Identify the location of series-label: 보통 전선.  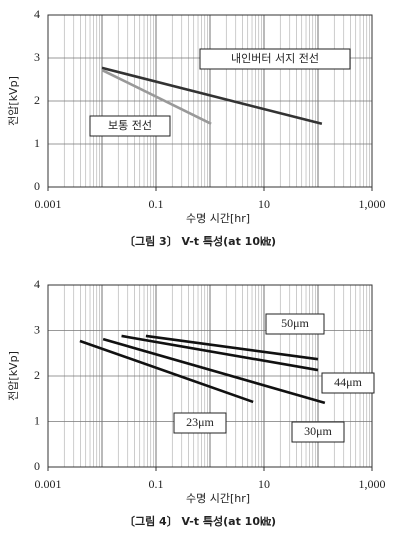
(130, 125).